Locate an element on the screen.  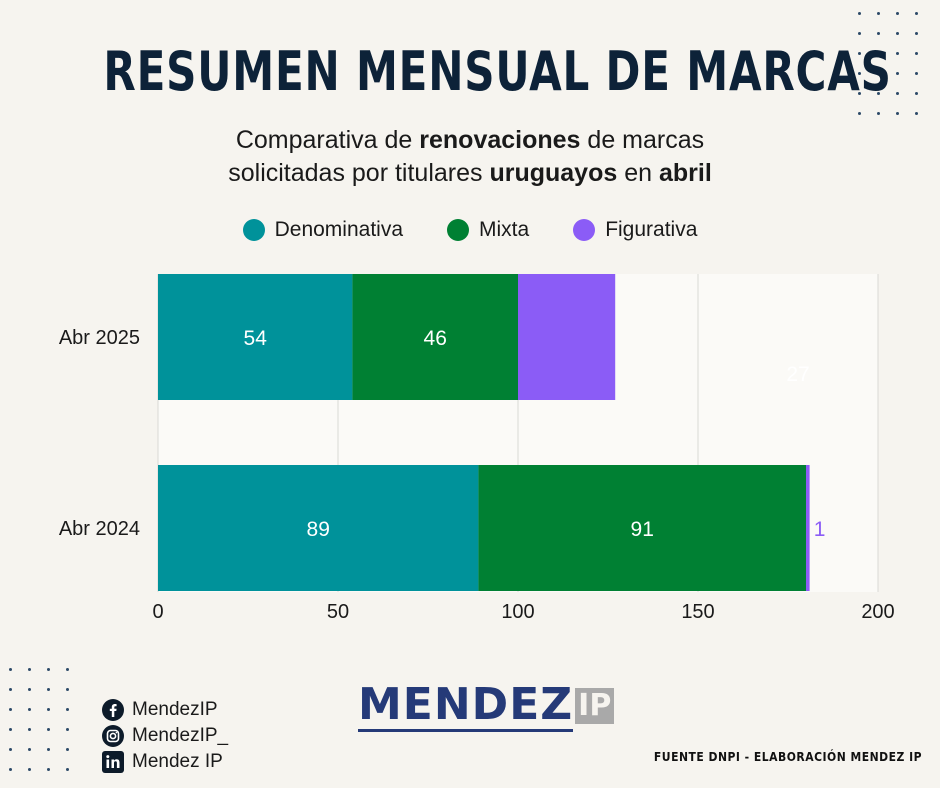
subtitle-part-5: uruguayos is located at coordinates (553, 173).